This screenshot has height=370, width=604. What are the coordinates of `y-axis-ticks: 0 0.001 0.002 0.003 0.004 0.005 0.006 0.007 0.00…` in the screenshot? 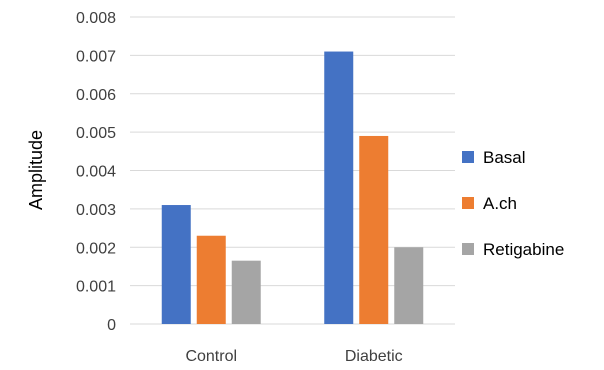 It's located at (96, 172).